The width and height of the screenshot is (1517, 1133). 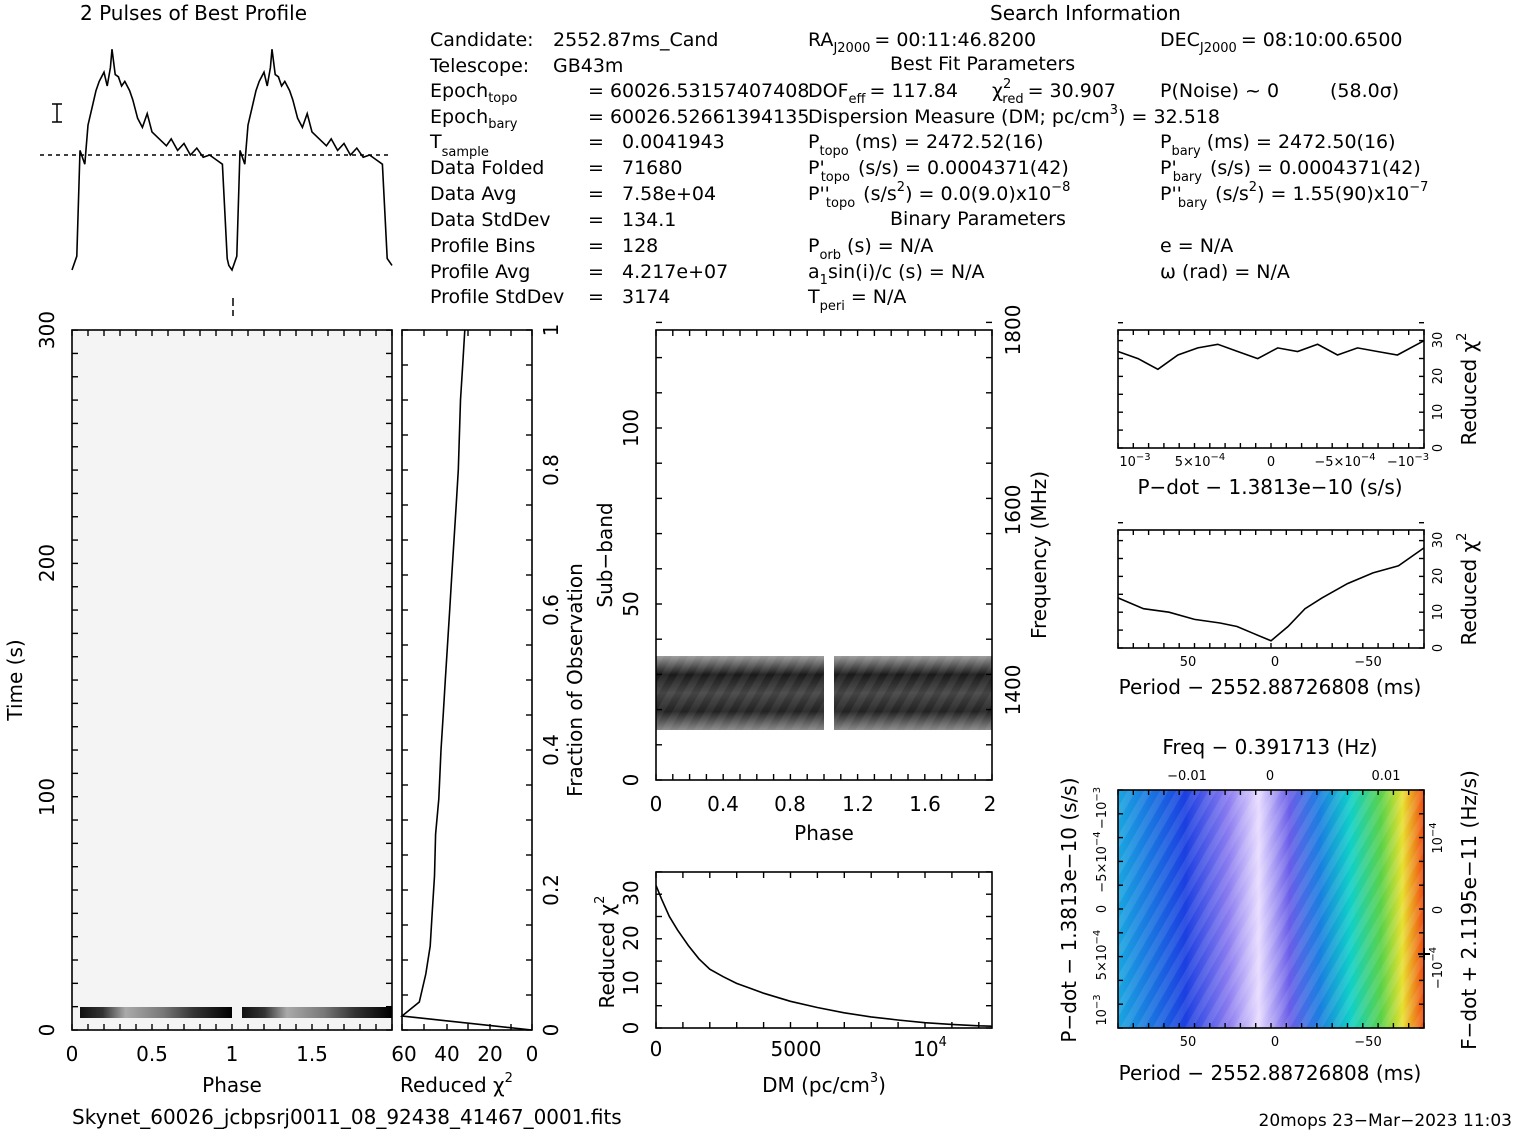 What do you see at coordinates (1408, 461) in the screenshot?
I see `pd-xtick-4: −10−3` at bounding box center [1408, 461].